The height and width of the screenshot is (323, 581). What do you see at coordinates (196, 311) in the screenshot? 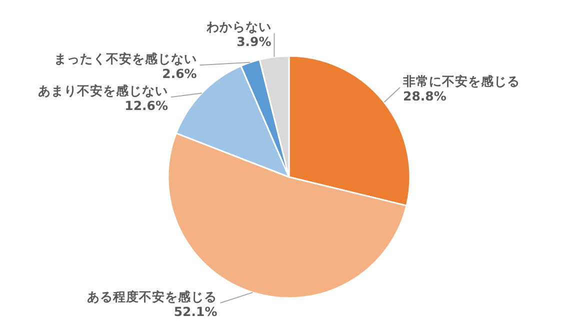
I see `data-label: 52.1%` at bounding box center [196, 311].